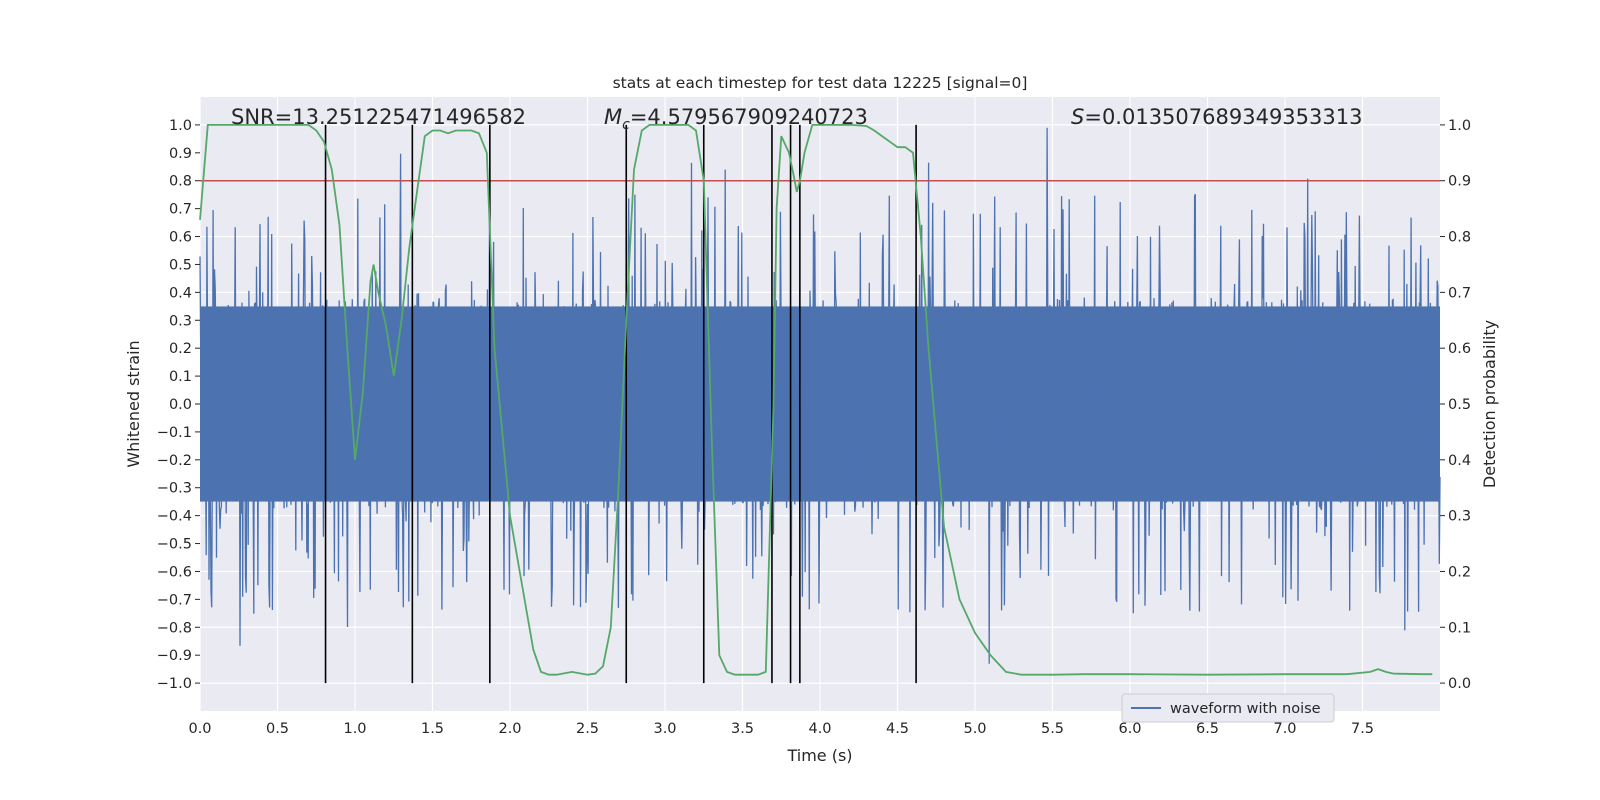  I want to click on y-tick-label: −0.7, so click(174, 600).